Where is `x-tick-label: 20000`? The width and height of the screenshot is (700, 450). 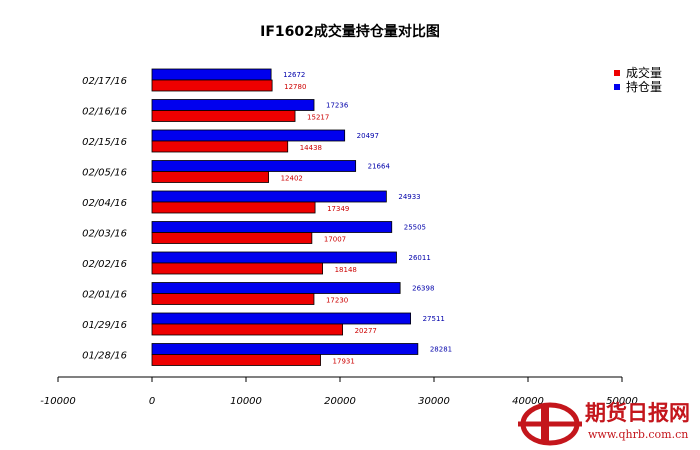 x-tick-label: 20000 is located at coordinates (340, 401).